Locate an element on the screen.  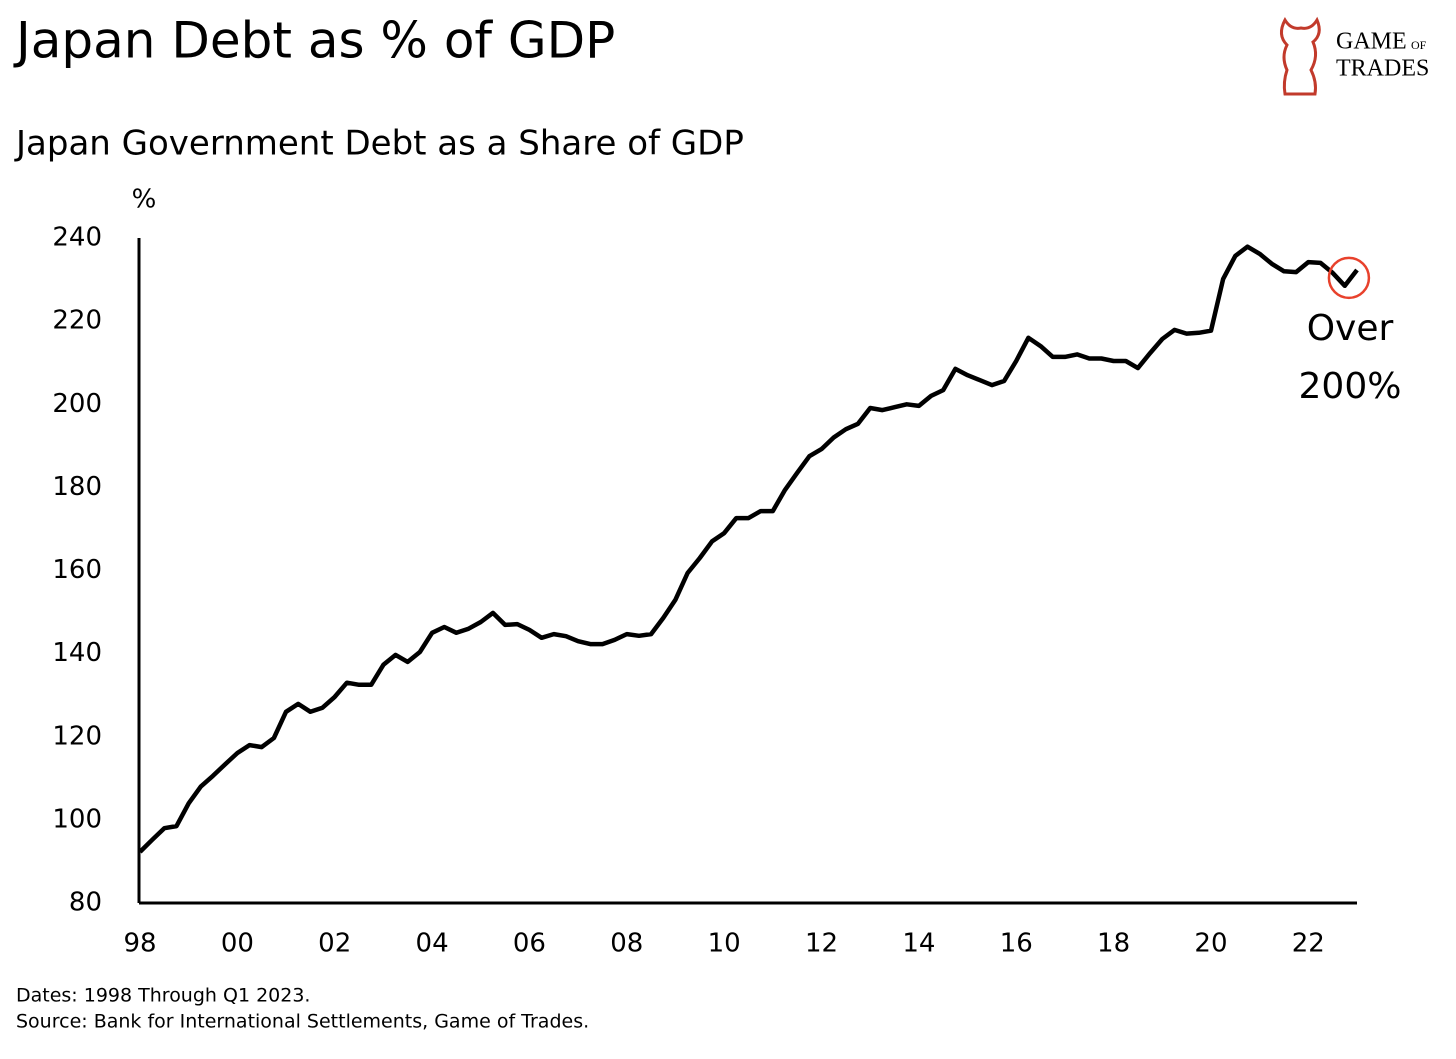
x-tick-label: 08 is located at coordinates (626, 944).